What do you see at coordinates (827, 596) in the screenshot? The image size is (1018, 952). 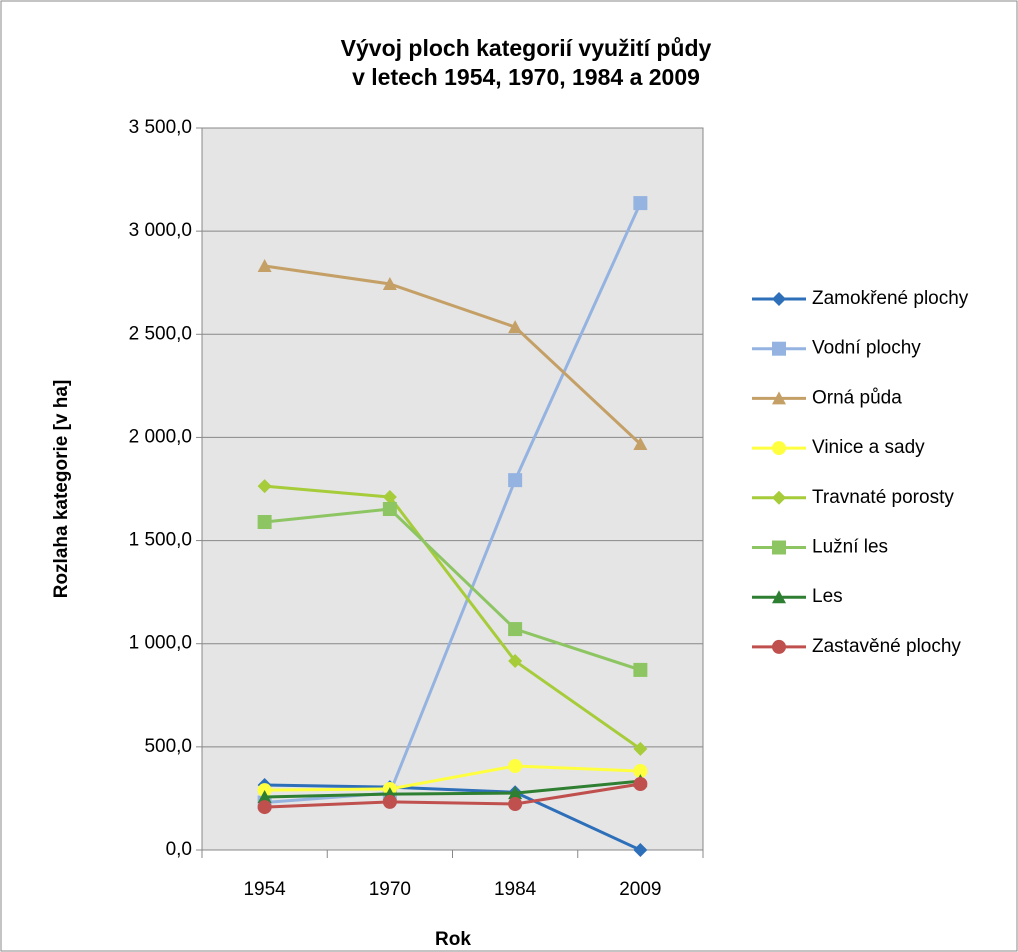 I see `legend-label: Les` at bounding box center [827, 596].